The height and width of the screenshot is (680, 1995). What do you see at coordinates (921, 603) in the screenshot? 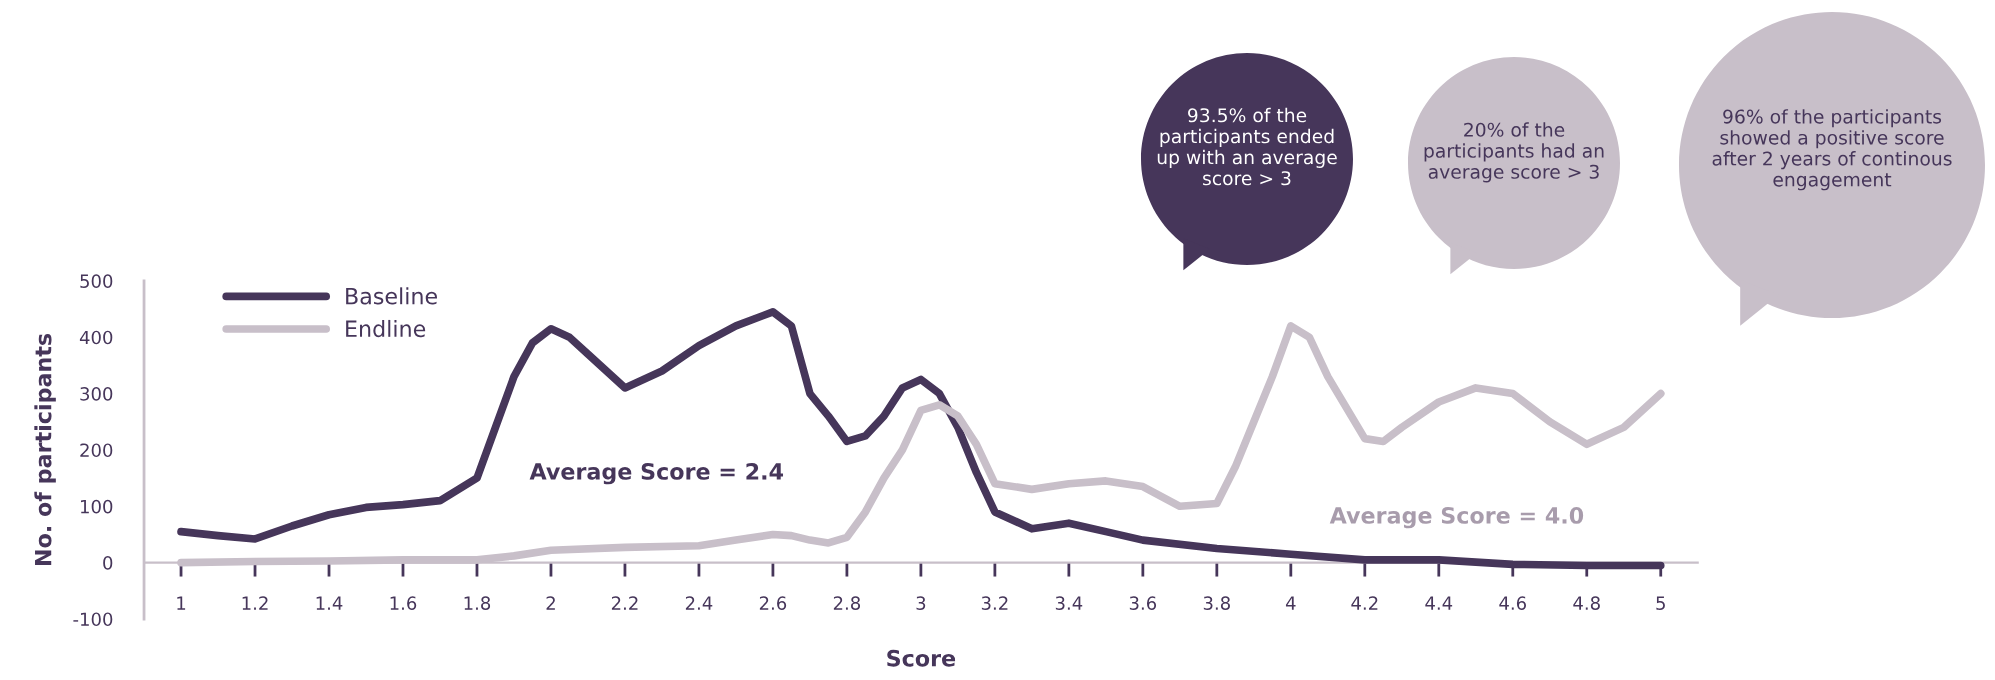
I see `x-tick-label: 3` at bounding box center [921, 603].